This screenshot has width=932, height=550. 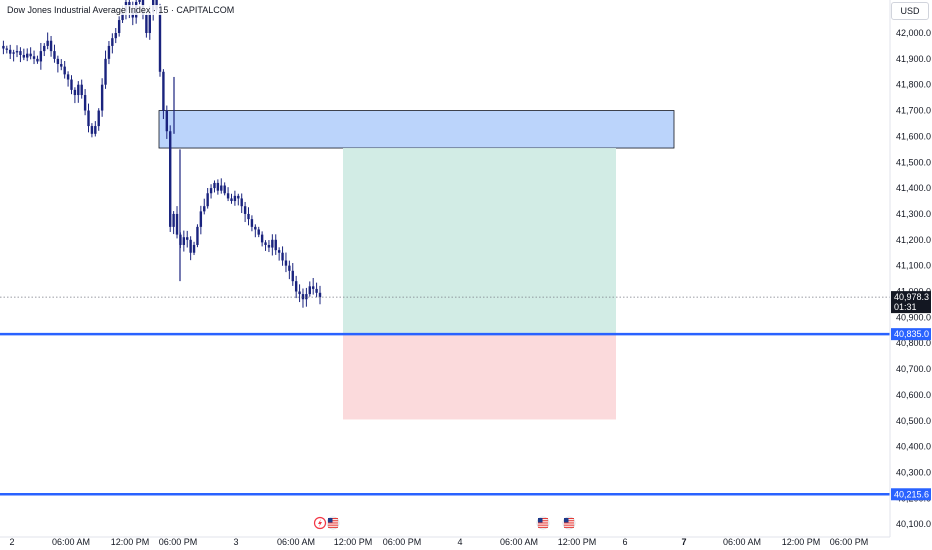 I want to click on last-price-tag: 40,978.301:31, so click(x=911, y=302).